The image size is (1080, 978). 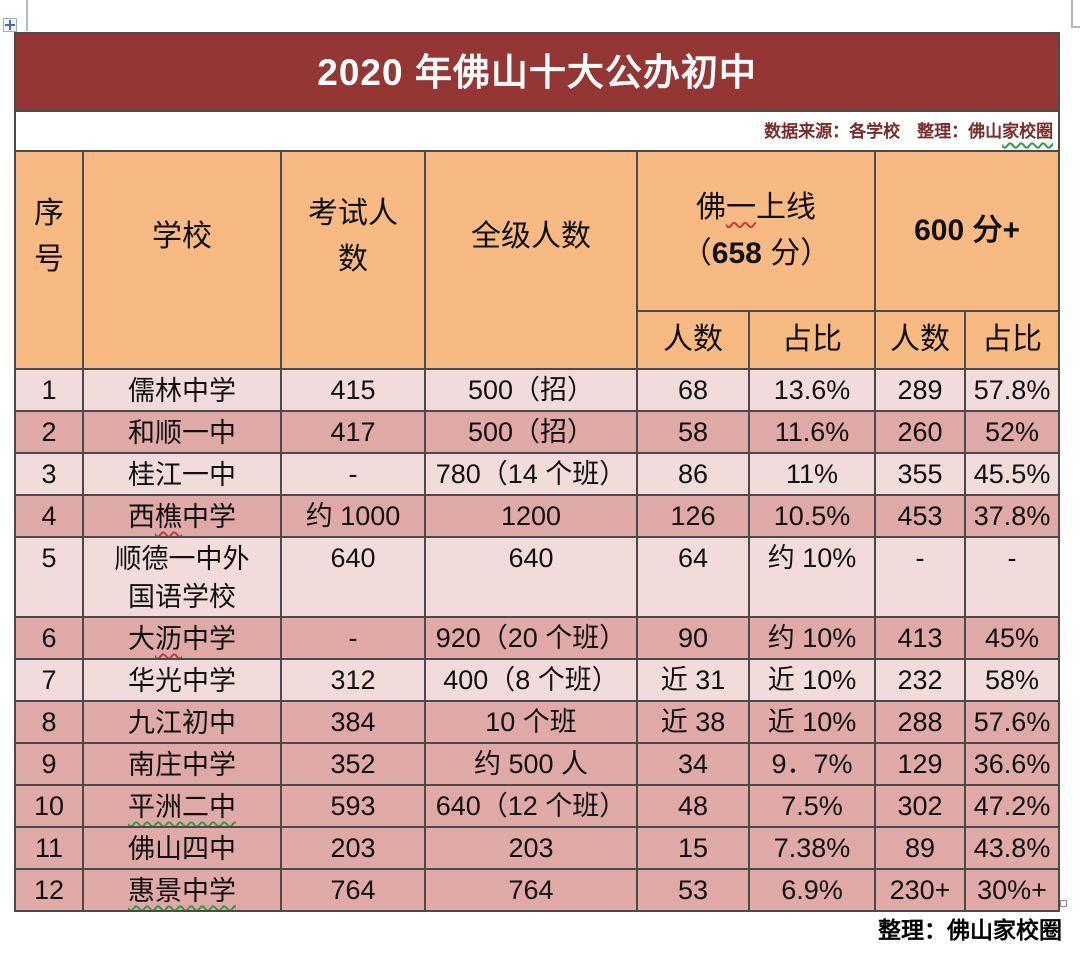 What do you see at coordinates (531, 260) in the screenshot?
I see `col-header-grade-count: 全级人数` at bounding box center [531, 260].